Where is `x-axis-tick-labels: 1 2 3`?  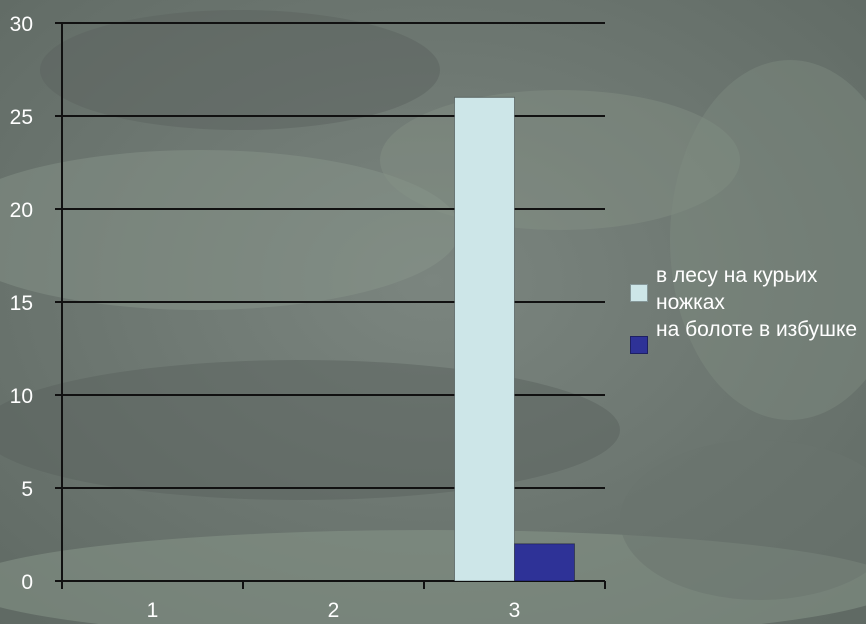
x-axis-tick-labels: 1 2 3 is located at coordinates (334, 610).